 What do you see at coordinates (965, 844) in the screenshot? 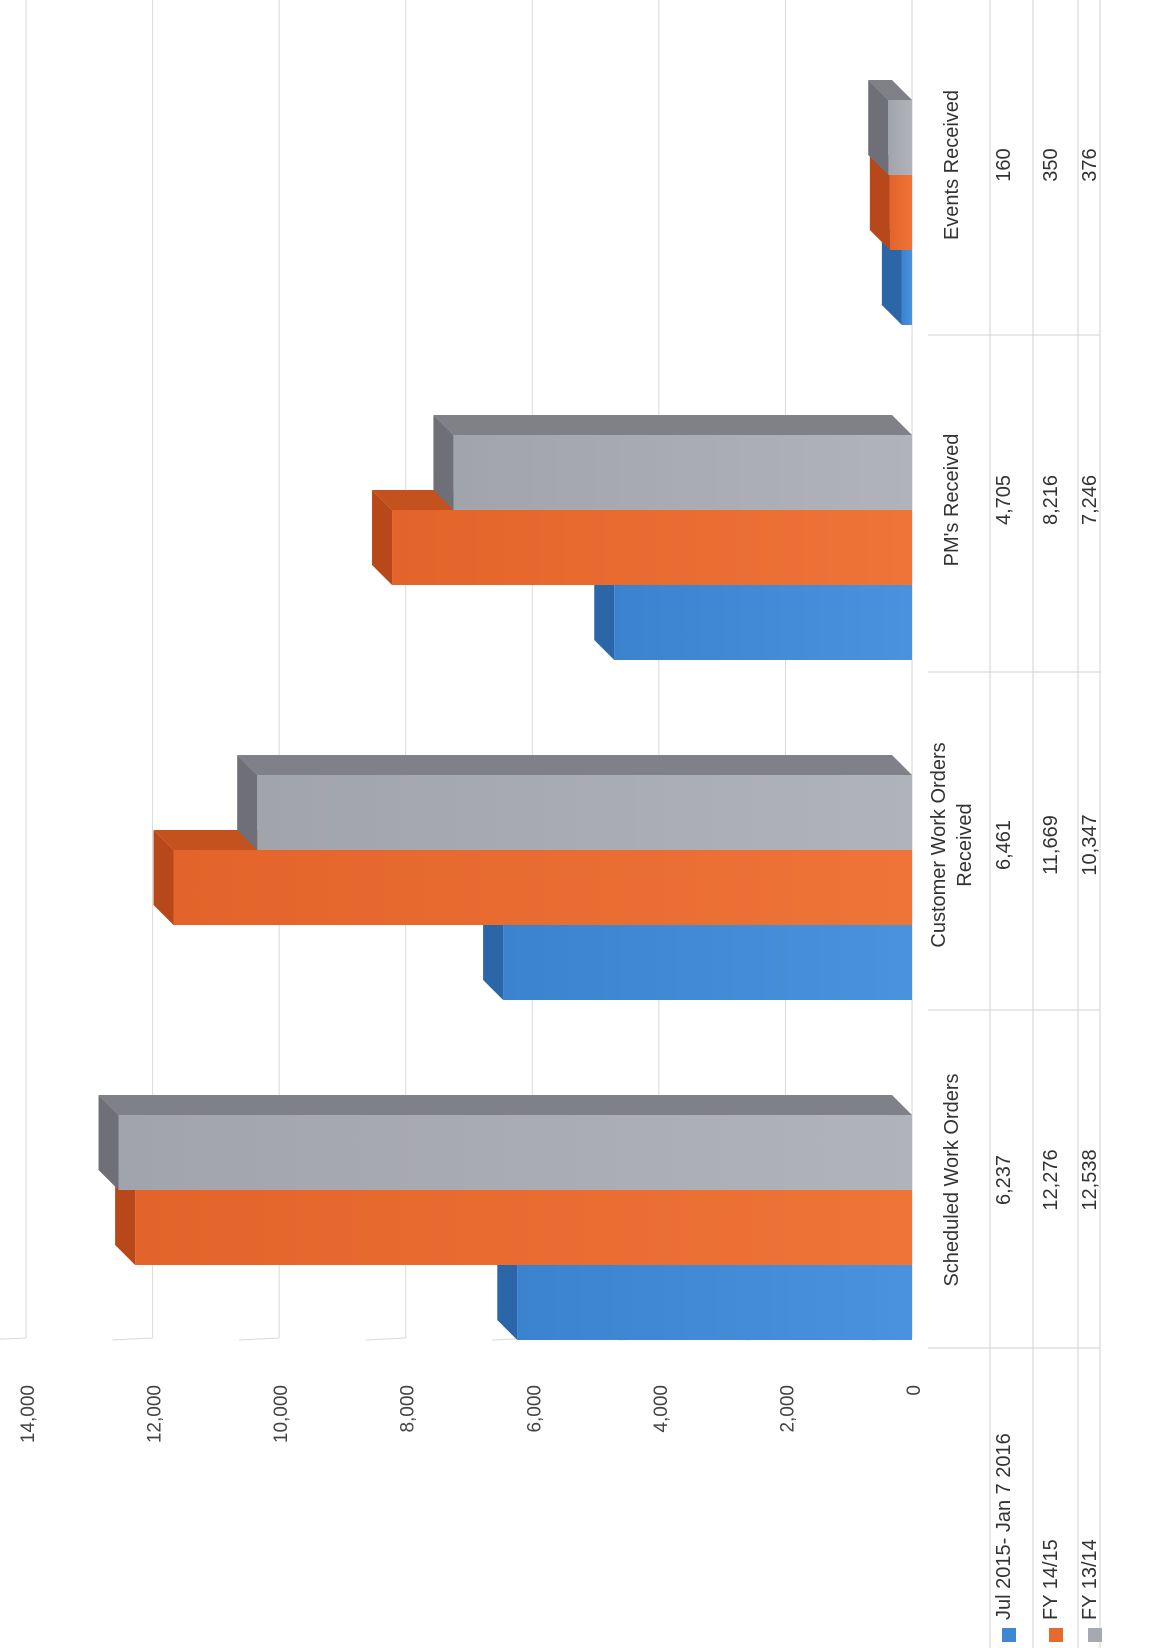
I see `category-label: Received` at bounding box center [965, 844].